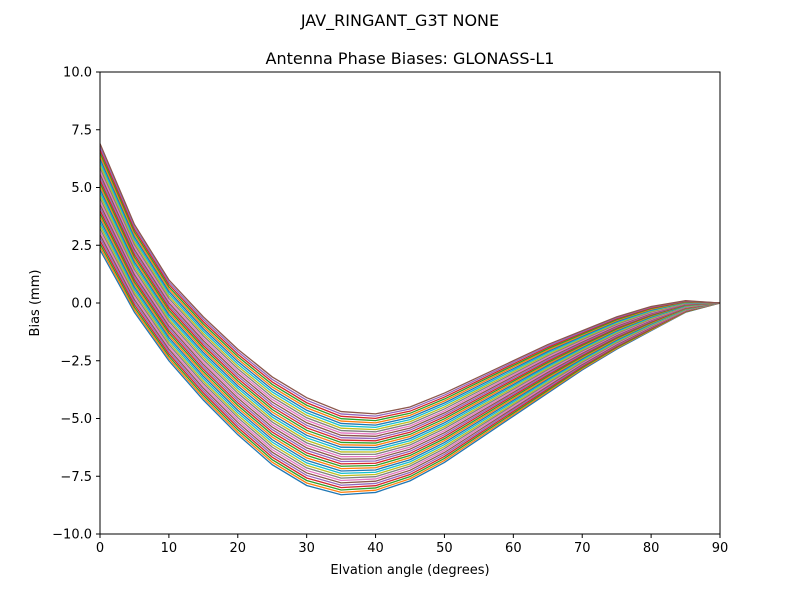 The width and height of the screenshot is (800, 600). What do you see at coordinates (238, 548) in the screenshot?
I see `x-tick-label: 20` at bounding box center [238, 548].